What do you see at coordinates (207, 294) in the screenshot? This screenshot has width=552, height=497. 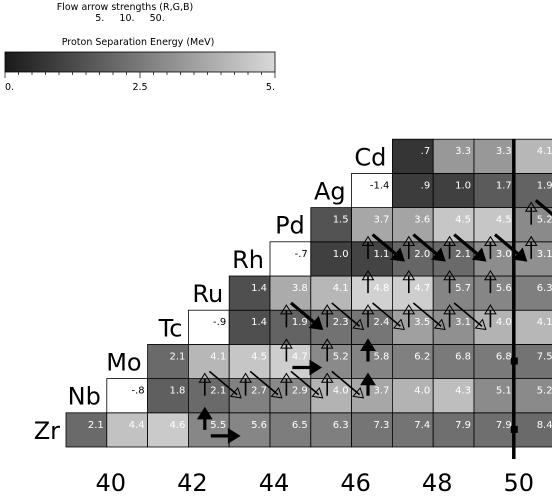 I see `element-label-ru: Ru` at bounding box center [207, 294].